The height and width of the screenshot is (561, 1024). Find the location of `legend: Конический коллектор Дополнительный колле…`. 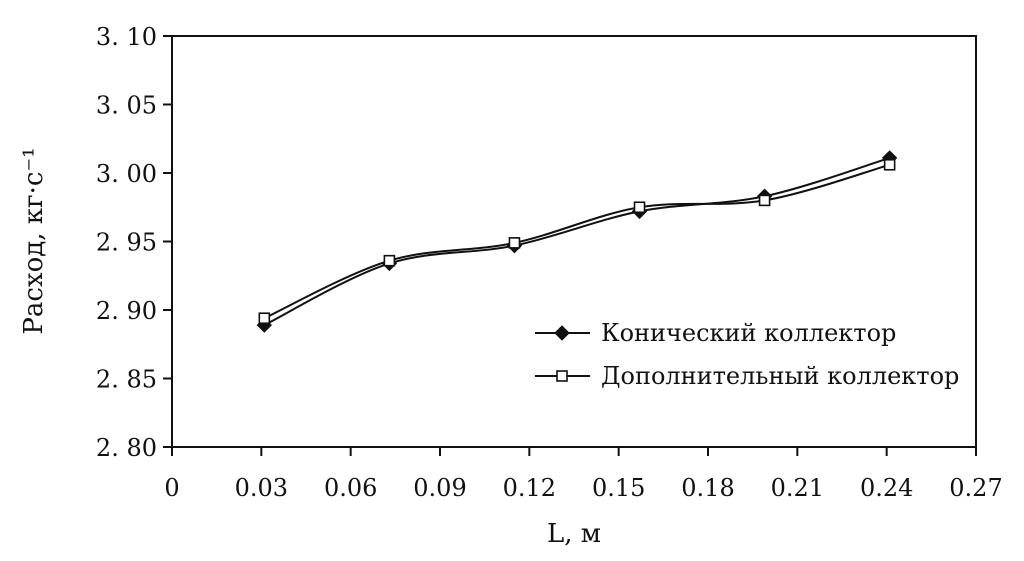

legend: Конический коллектор Дополнительный колле… is located at coordinates (747, 354).